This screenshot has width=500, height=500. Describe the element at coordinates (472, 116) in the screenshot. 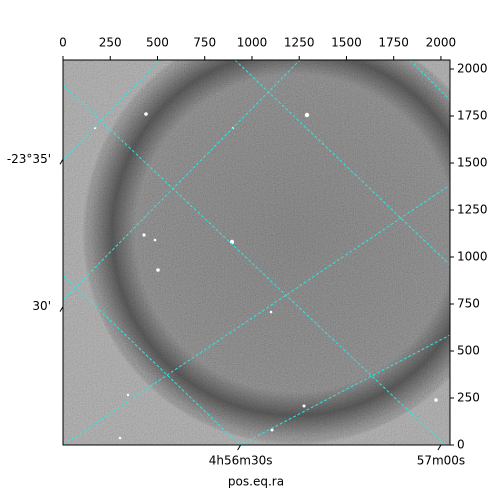

I see `y-tick-label: 1750` at that location.